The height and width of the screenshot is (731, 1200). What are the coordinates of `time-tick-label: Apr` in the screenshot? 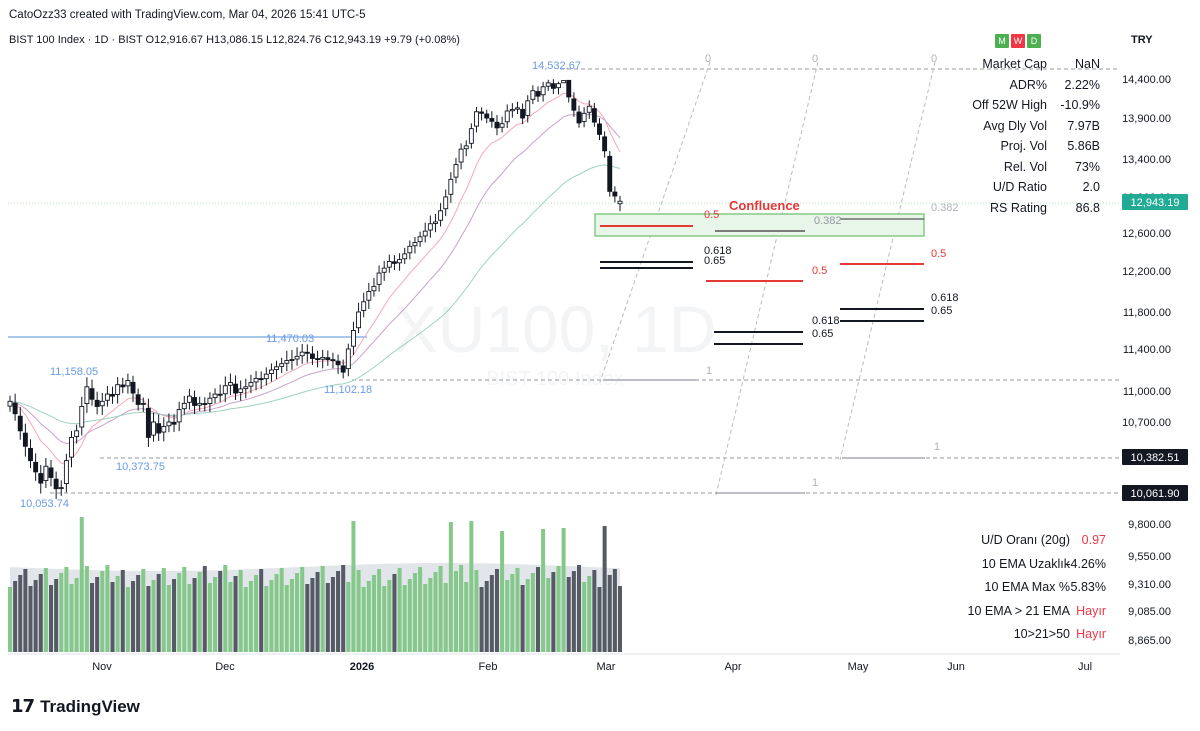 It's located at (732, 667).